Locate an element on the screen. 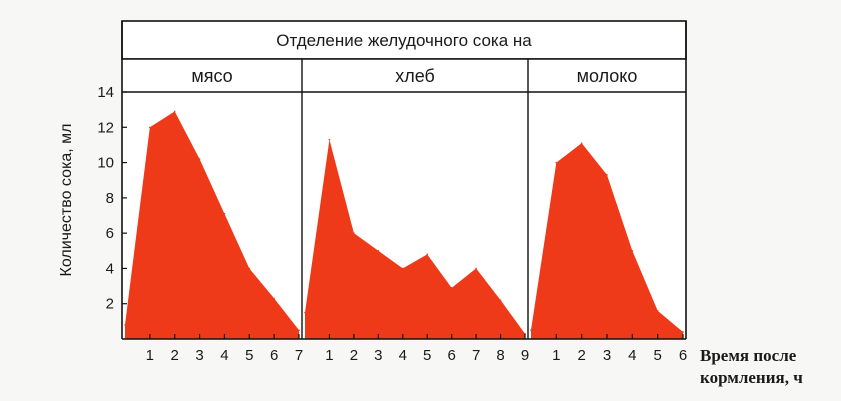 The height and width of the screenshot is (401, 841). y-tick-label: 10 is located at coordinates (105, 163).